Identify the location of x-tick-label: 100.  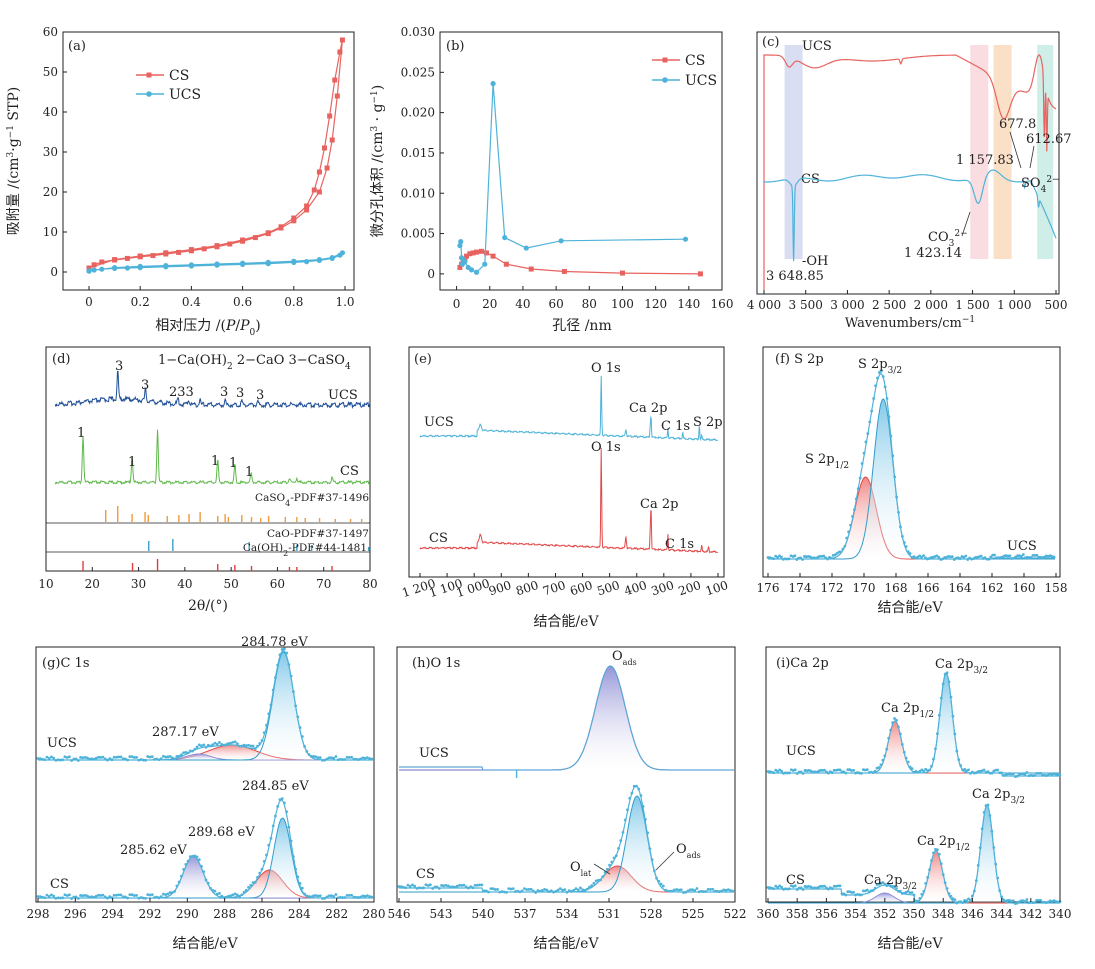
(622, 304).